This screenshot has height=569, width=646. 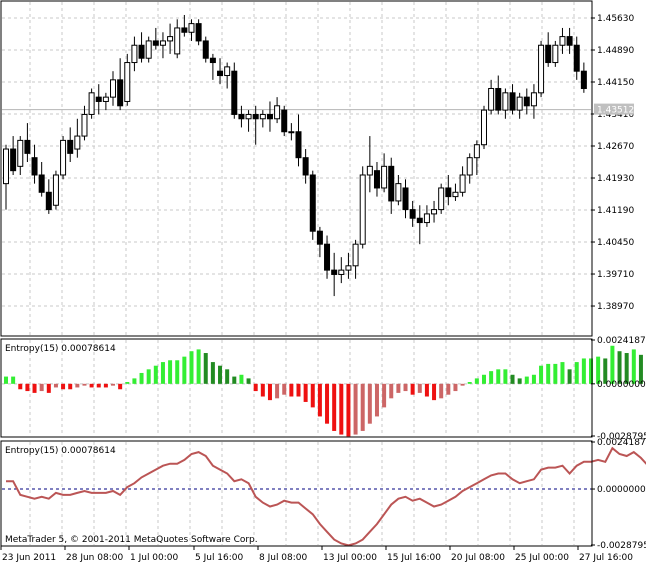 I want to click on time-tick-label: 25 Jul 00:00, so click(x=542, y=558).